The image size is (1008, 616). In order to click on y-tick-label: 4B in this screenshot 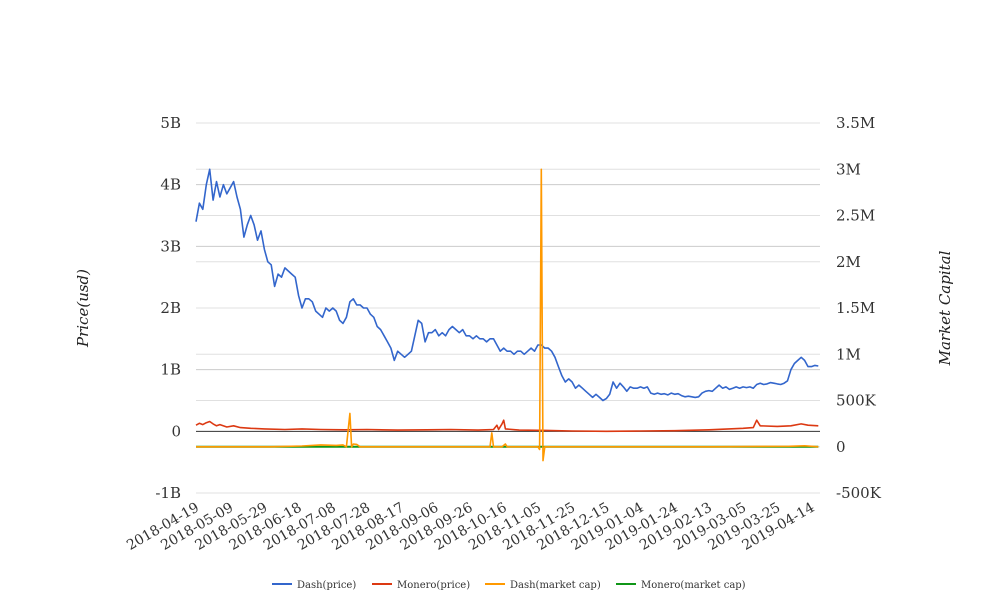, I will do `click(170, 185)`.